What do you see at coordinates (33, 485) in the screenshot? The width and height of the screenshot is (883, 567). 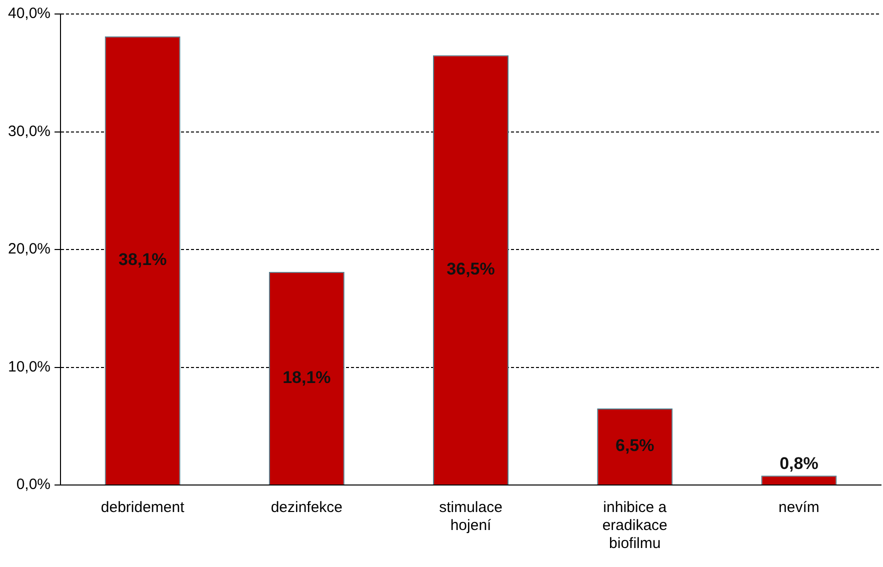 I see `y-tick-label: 0,0%` at bounding box center [33, 485].